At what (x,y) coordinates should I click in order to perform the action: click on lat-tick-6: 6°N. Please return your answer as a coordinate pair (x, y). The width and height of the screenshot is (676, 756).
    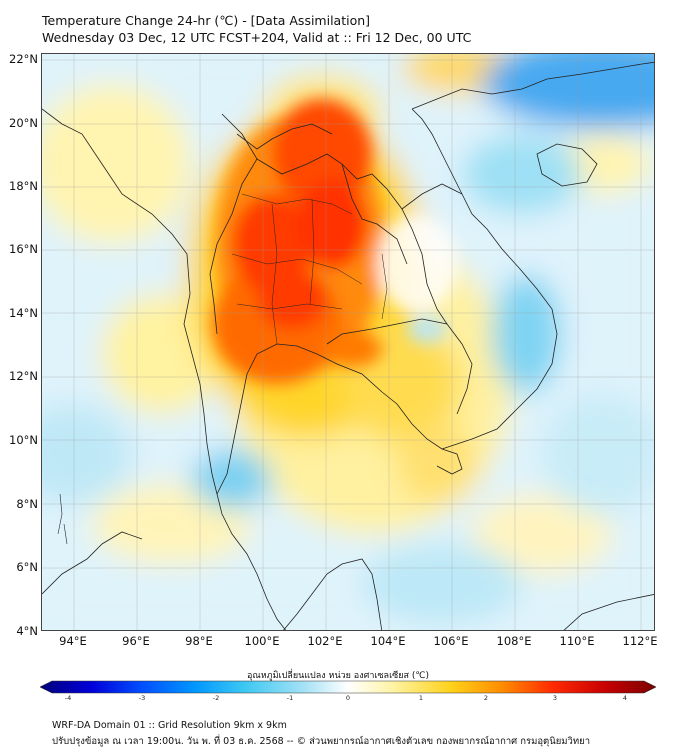
    Looking at the image, I should click on (27, 567).